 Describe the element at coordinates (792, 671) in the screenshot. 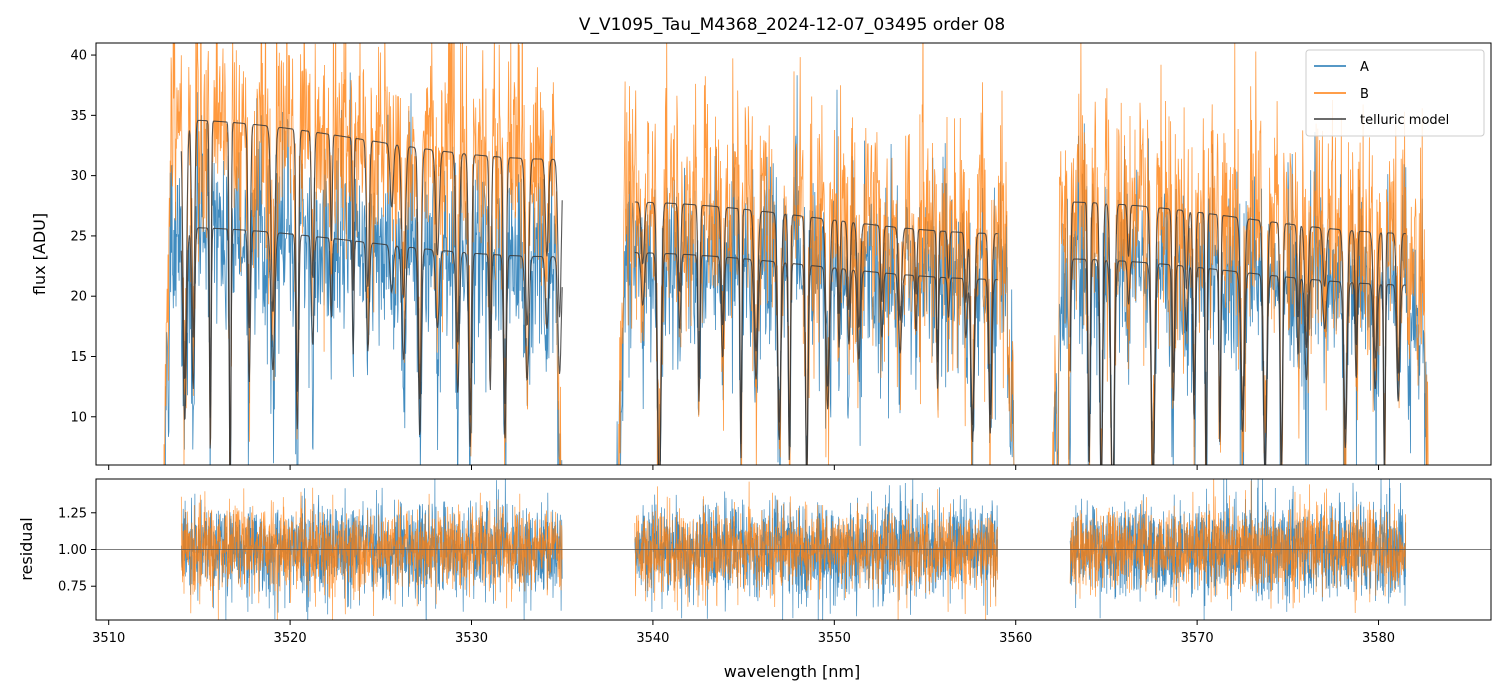

I see `x-axis-label: wavelength [nm]` at that location.